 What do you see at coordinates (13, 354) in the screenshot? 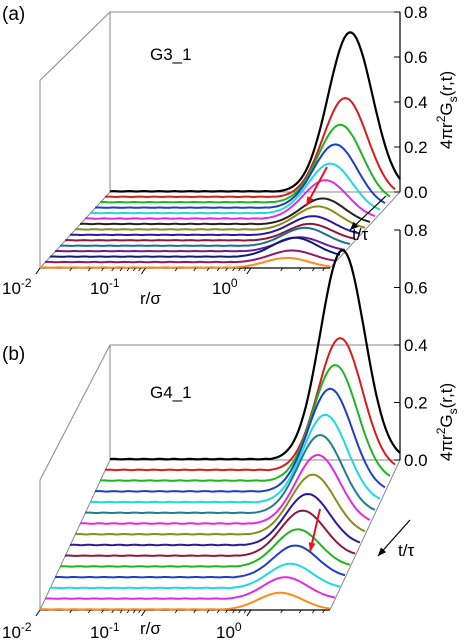
I see `panel-label: (b)` at bounding box center [13, 354].